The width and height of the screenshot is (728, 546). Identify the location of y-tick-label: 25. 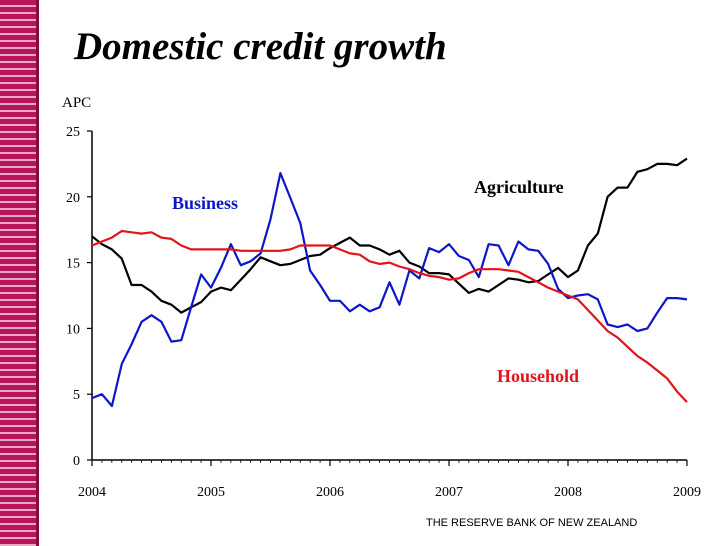
(73, 132).